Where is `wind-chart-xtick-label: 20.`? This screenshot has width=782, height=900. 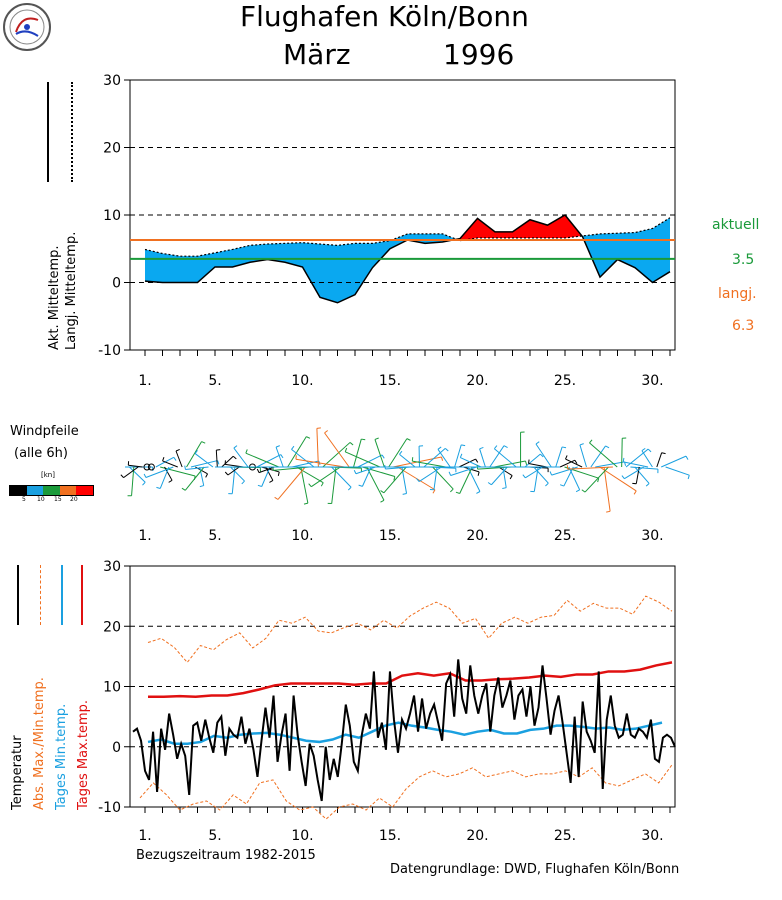
wind-chart-xtick-label: 20. is located at coordinates (477, 536).